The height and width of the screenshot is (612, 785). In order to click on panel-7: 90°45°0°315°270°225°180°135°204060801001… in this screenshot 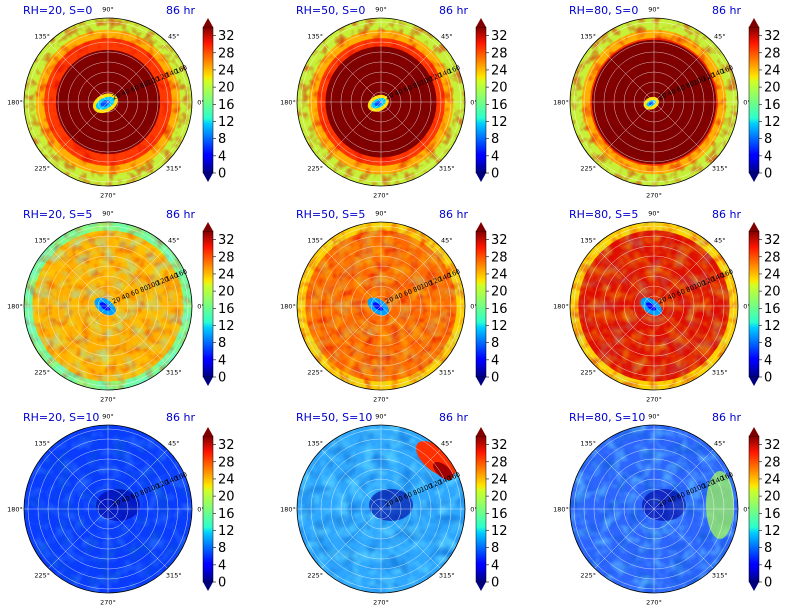, I will do `click(120, 509)`.